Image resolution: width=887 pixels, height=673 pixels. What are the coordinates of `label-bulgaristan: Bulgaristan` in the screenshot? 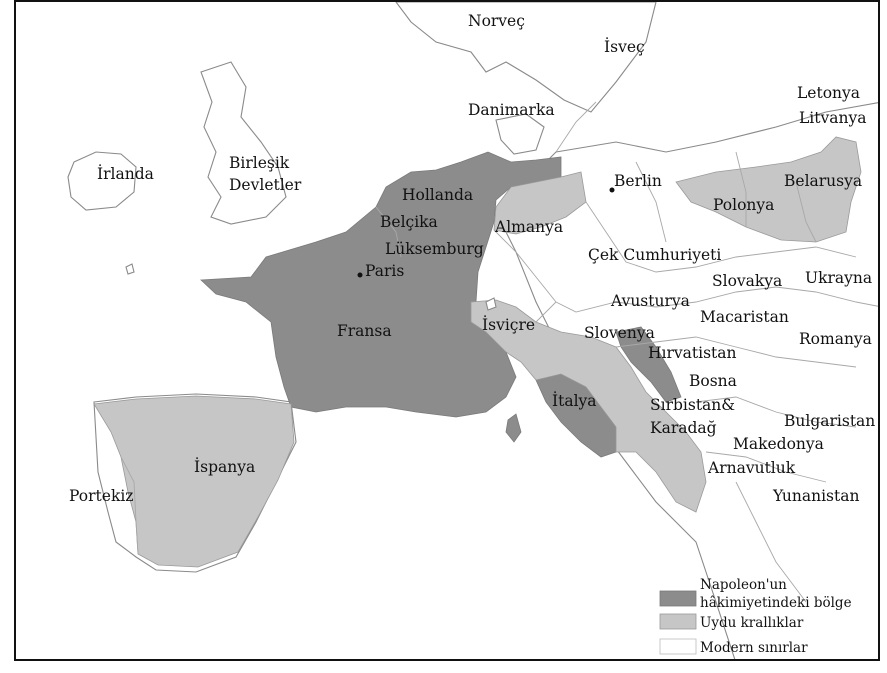 It's located at (829, 421).